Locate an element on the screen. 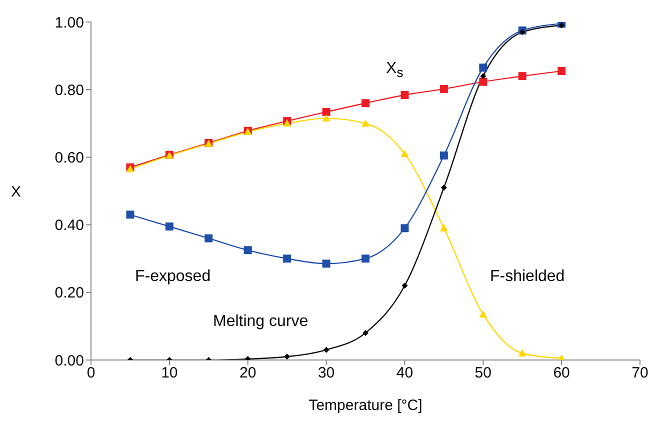 The height and width of the screenshot is (436, 652). x-tick-label: 20 is located at coordinates (248, 373).